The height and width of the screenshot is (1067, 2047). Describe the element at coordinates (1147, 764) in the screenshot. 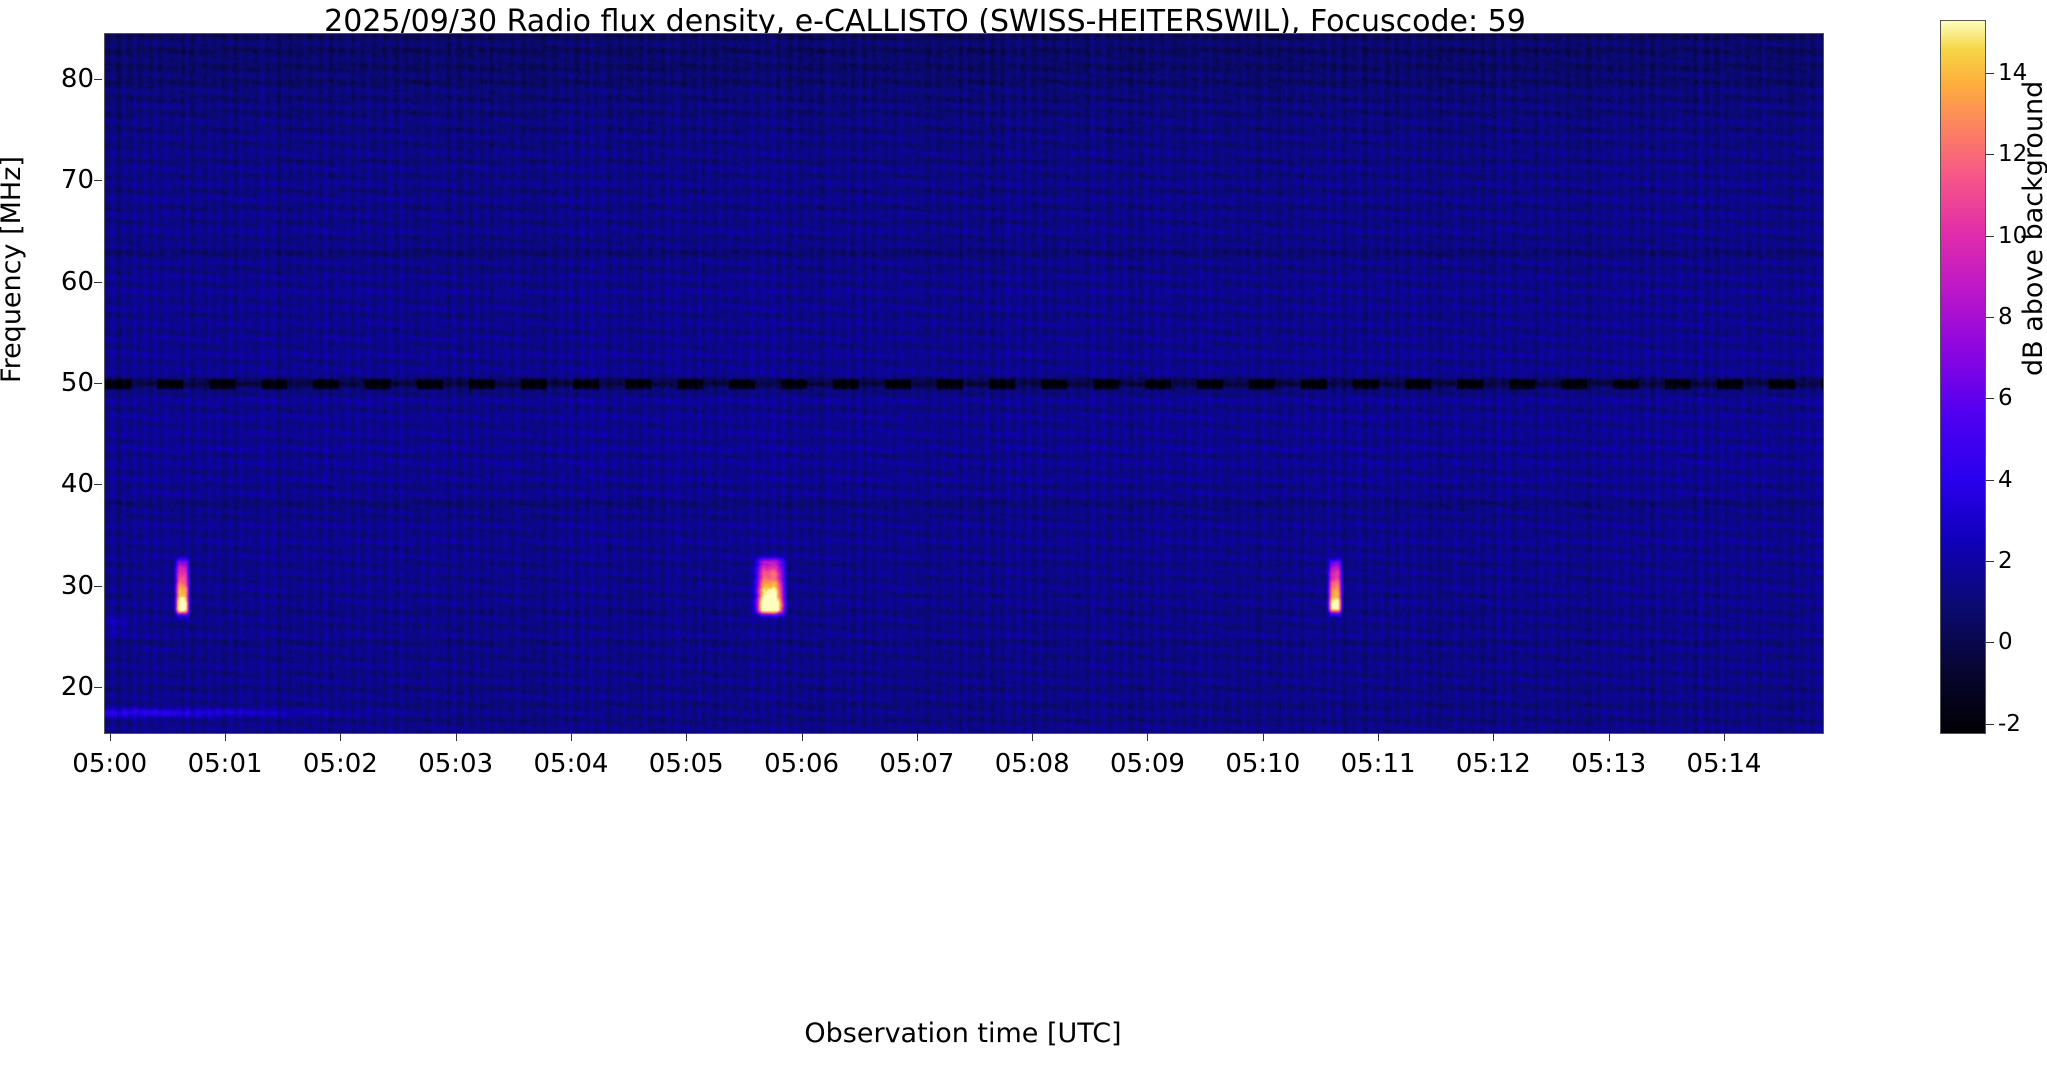

I see `x-tick-label: 05:09` at that location.